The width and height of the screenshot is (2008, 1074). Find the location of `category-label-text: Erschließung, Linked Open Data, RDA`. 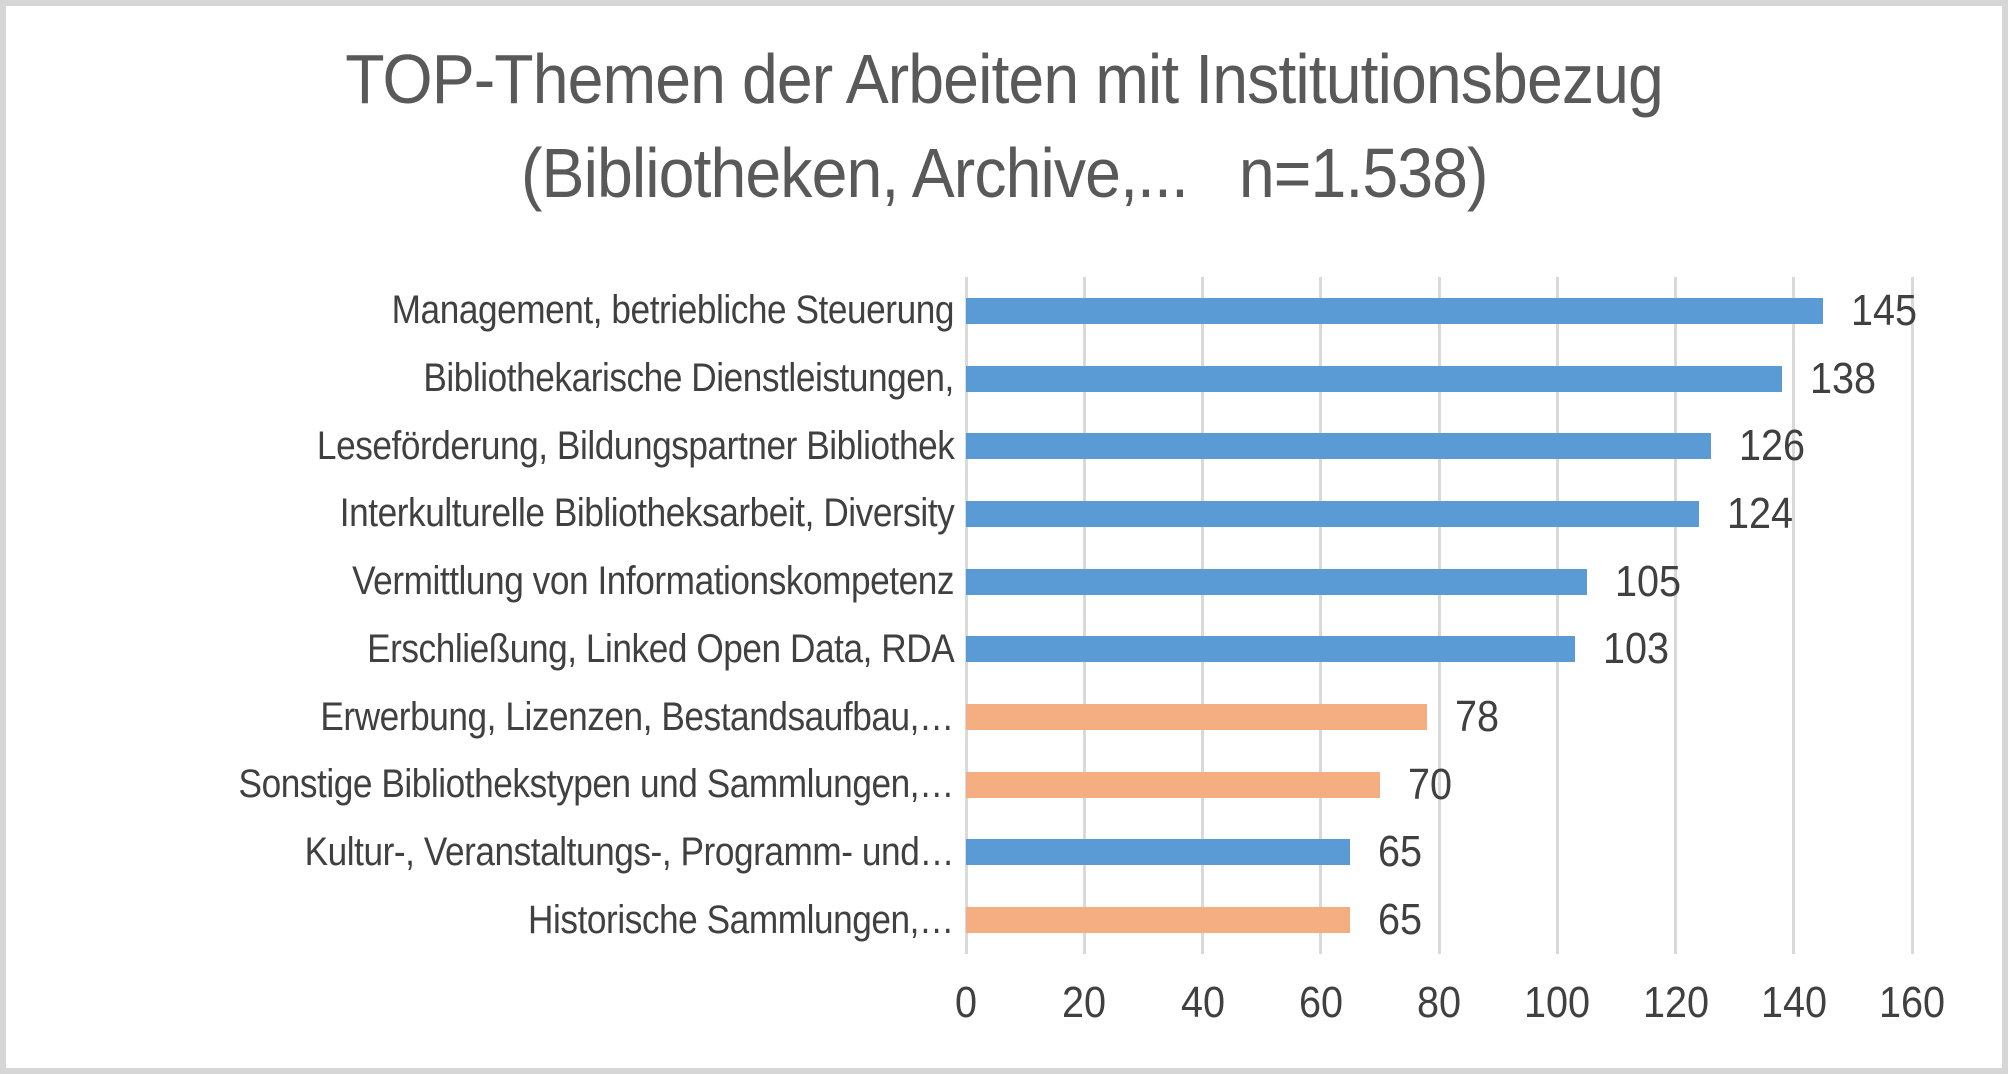

category-label-text: Erschließung, Linked Open Data, RDA is located at coordinates (660, 648).